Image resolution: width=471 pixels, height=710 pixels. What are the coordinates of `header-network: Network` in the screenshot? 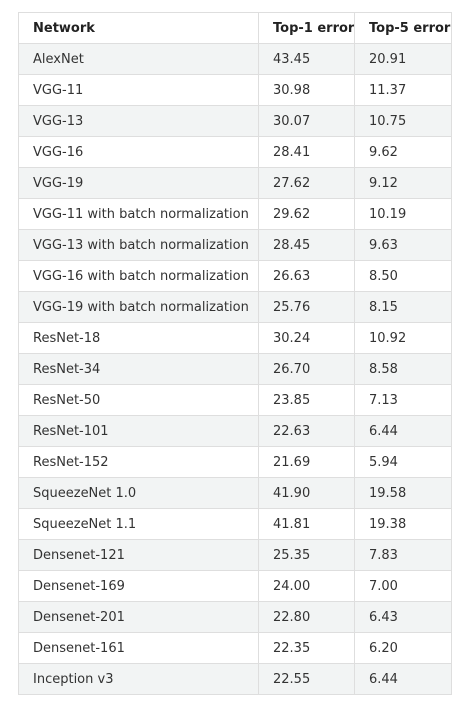 It's located at (138, 28).